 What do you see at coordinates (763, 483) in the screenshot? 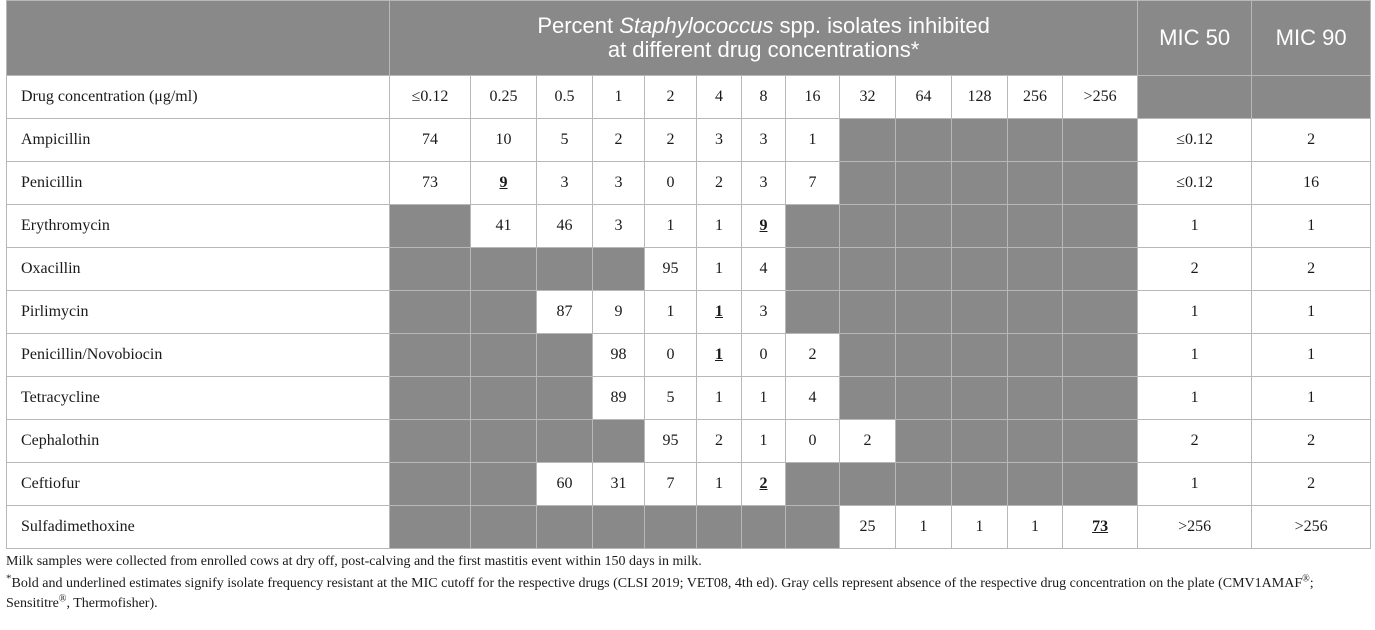
I see `resistant-value: 2` at bounding box center [763, 483].